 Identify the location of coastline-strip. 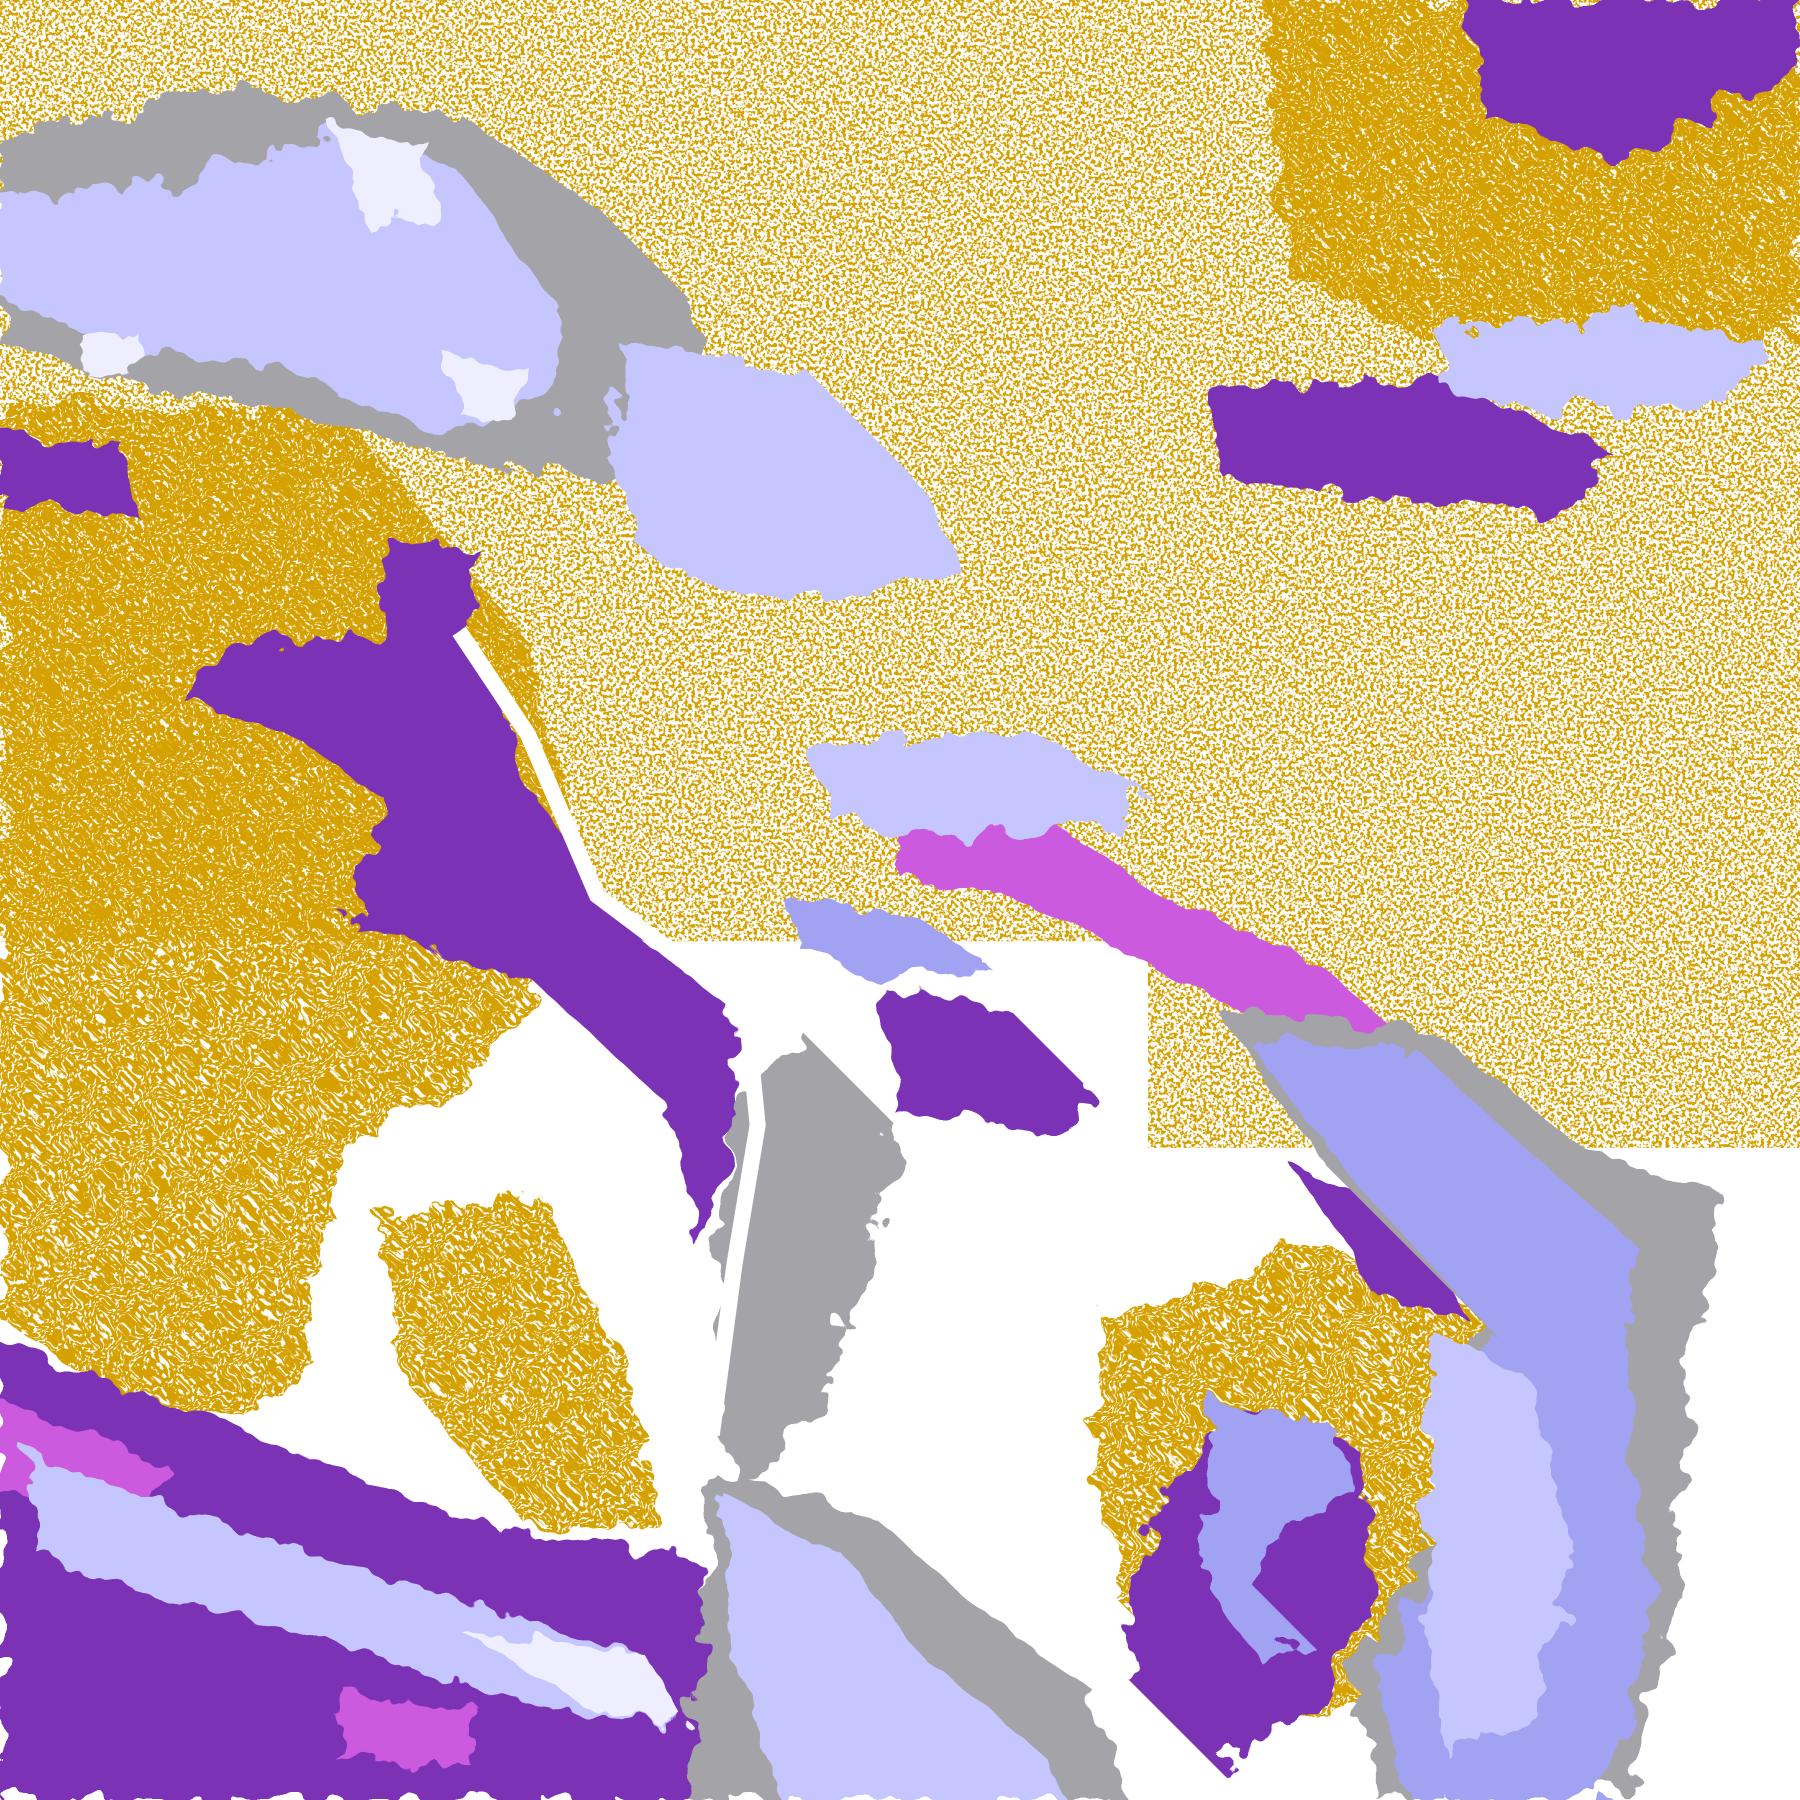
(609, 1031).